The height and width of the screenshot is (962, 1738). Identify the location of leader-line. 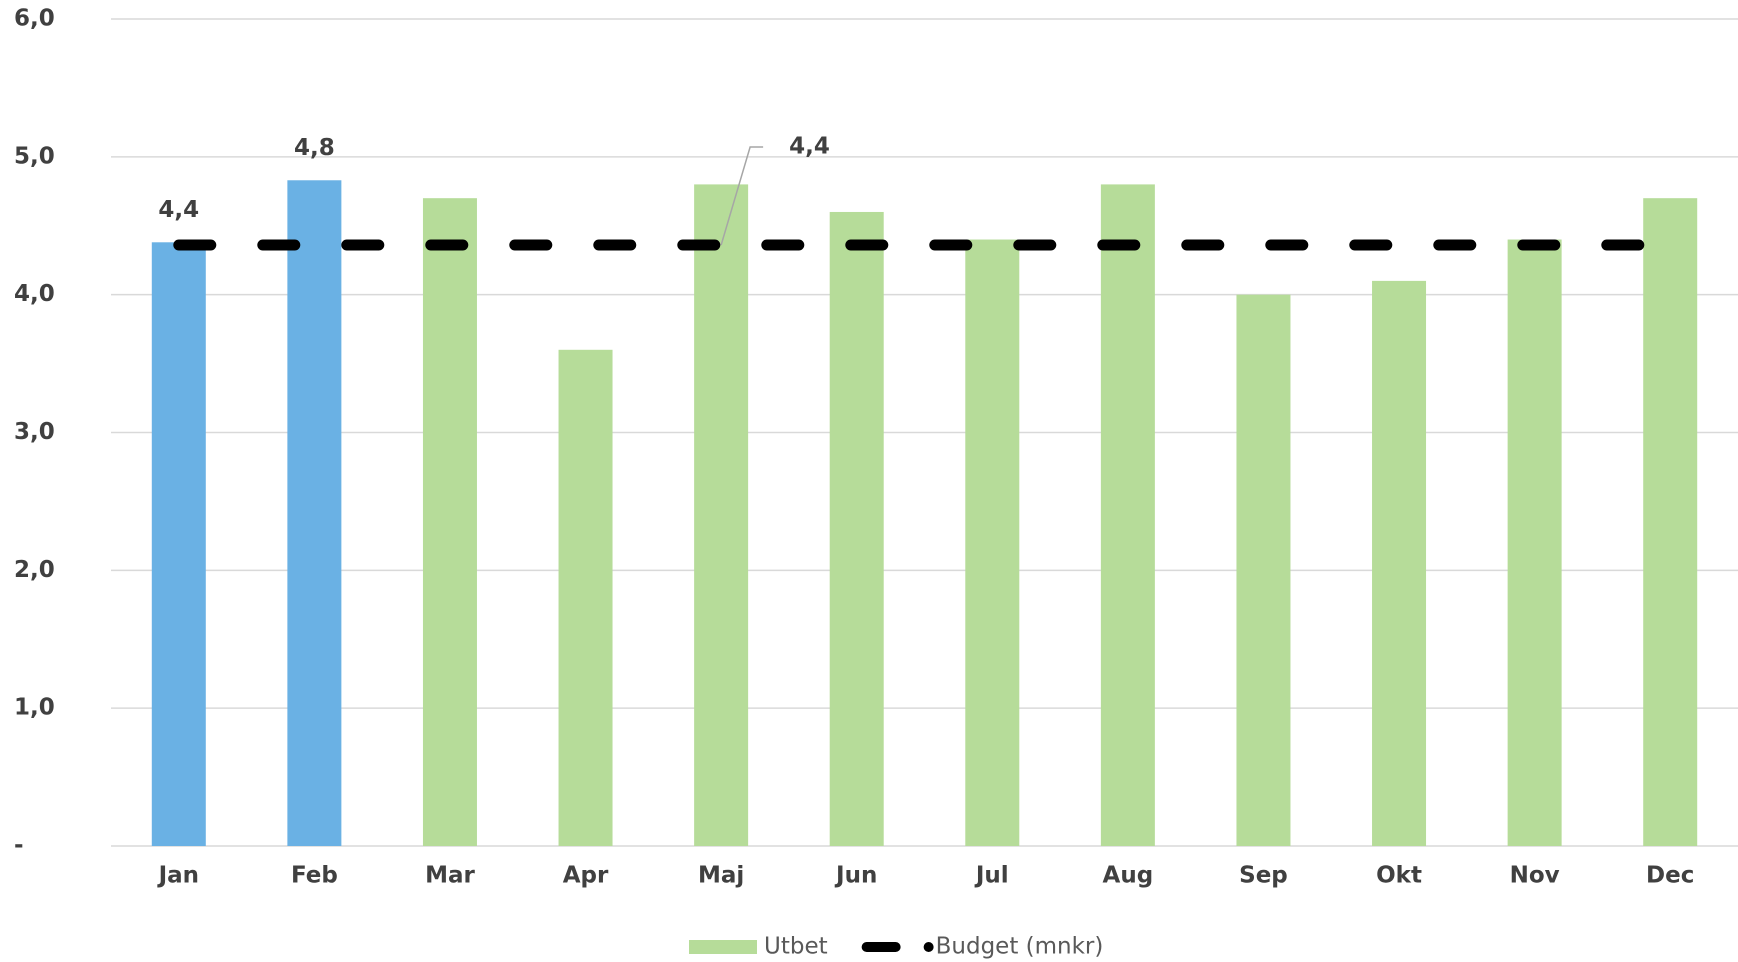
(742, 196).